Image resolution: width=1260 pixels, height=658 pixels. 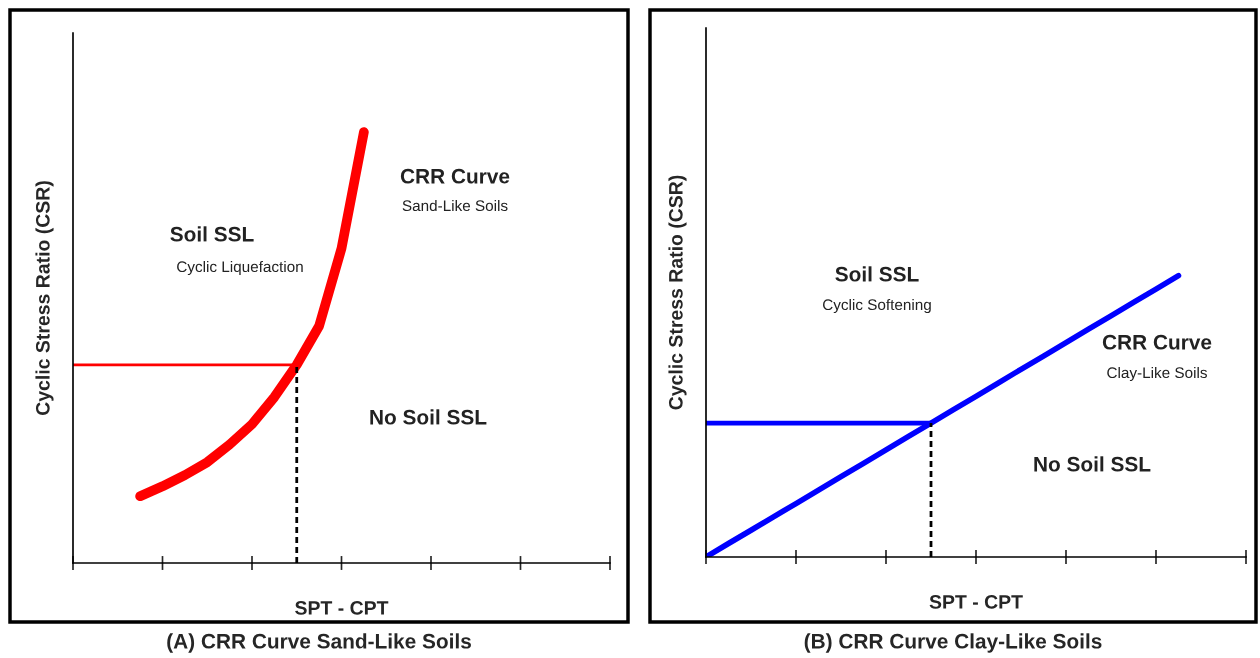 What do you see at coordinates (1157, 374) in the screenshot?
I see `annotation: Clay-Like Soils` at bounding box center [1157, 374].